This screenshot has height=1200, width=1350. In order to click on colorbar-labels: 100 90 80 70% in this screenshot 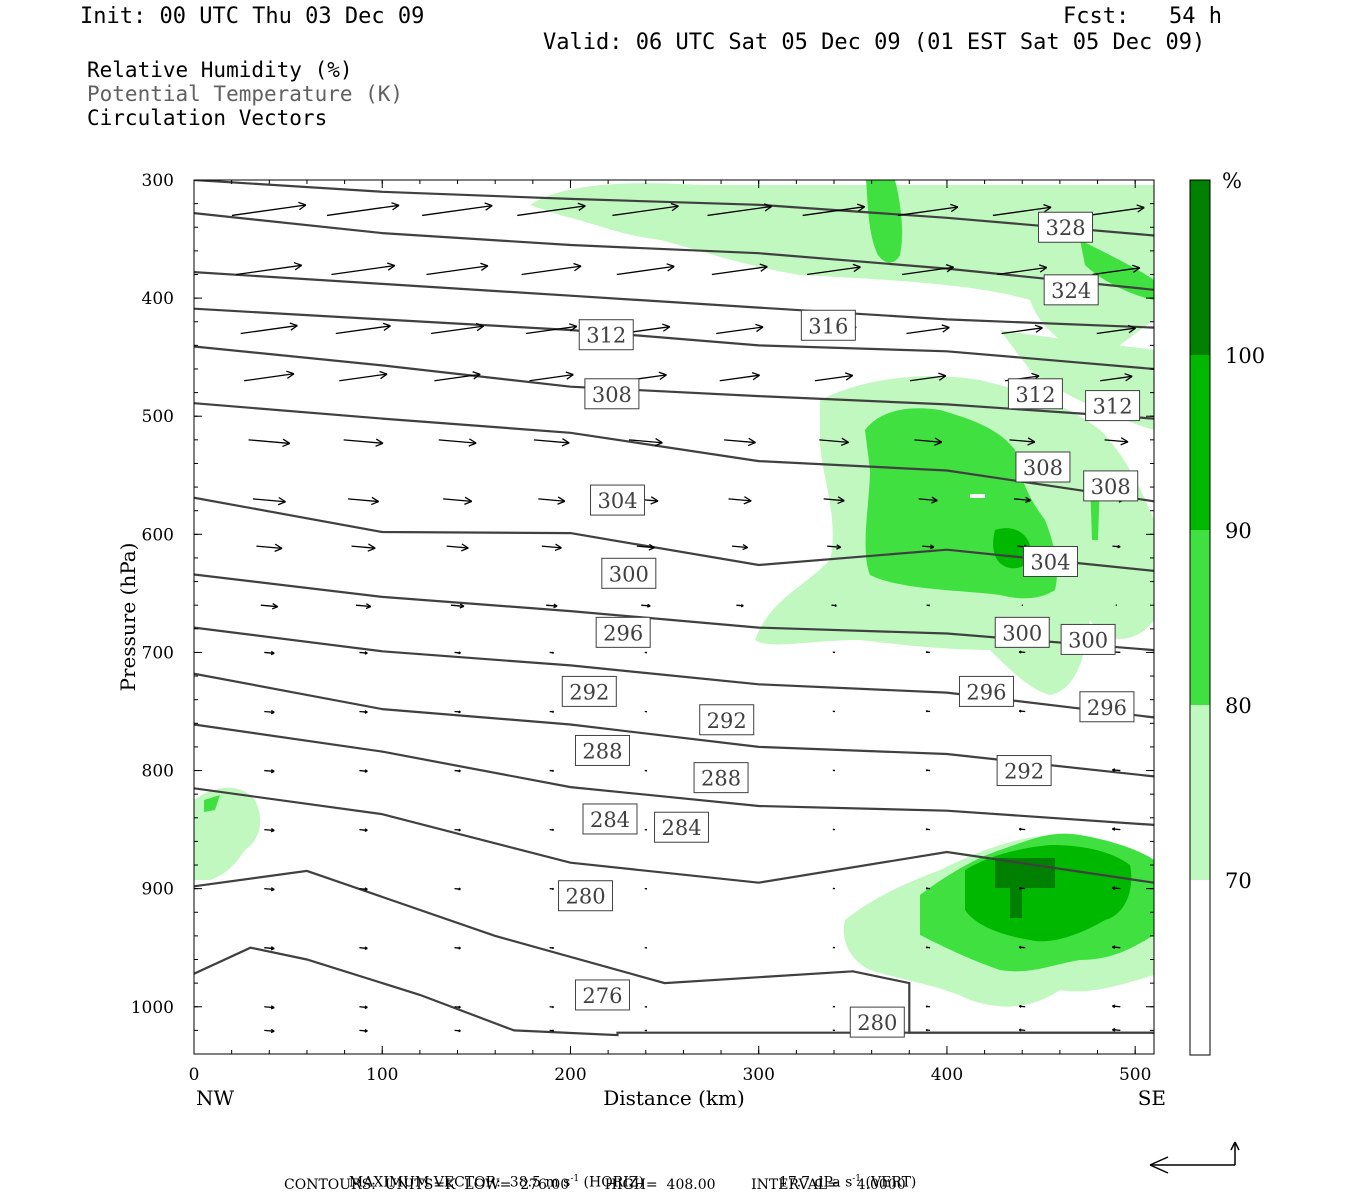, I will do `click(1243, 531)`.